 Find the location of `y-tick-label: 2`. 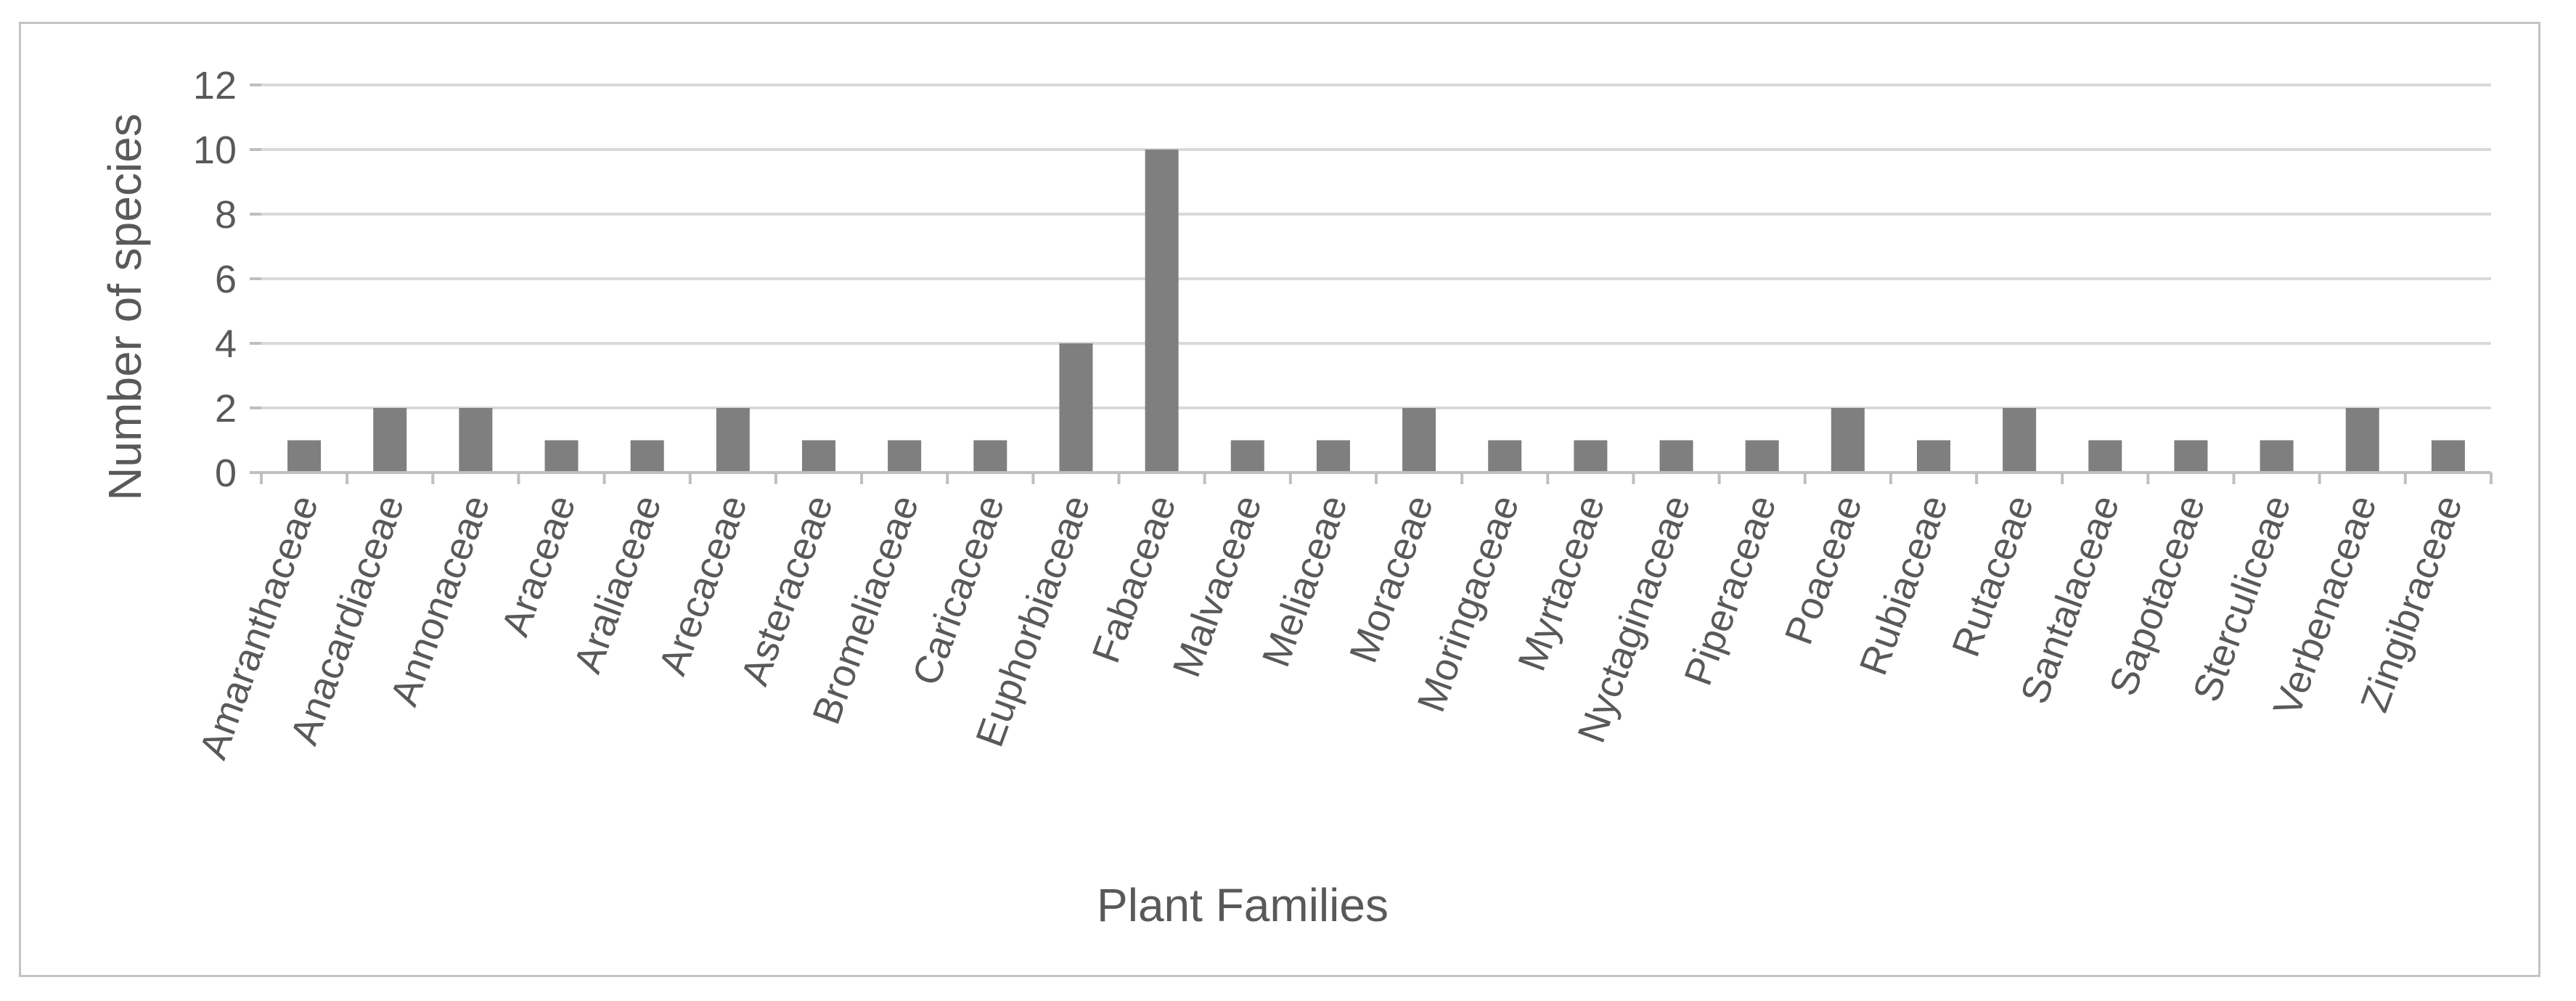

y-tick-label: 2 is located at coordinates (226, 409).